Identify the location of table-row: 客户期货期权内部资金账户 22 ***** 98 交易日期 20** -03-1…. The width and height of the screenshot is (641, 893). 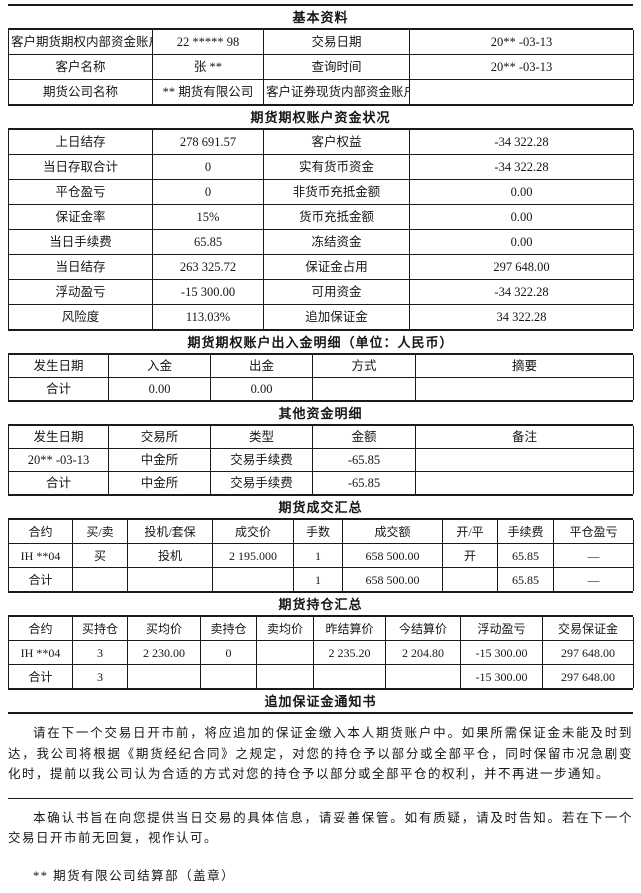
(321, 42).